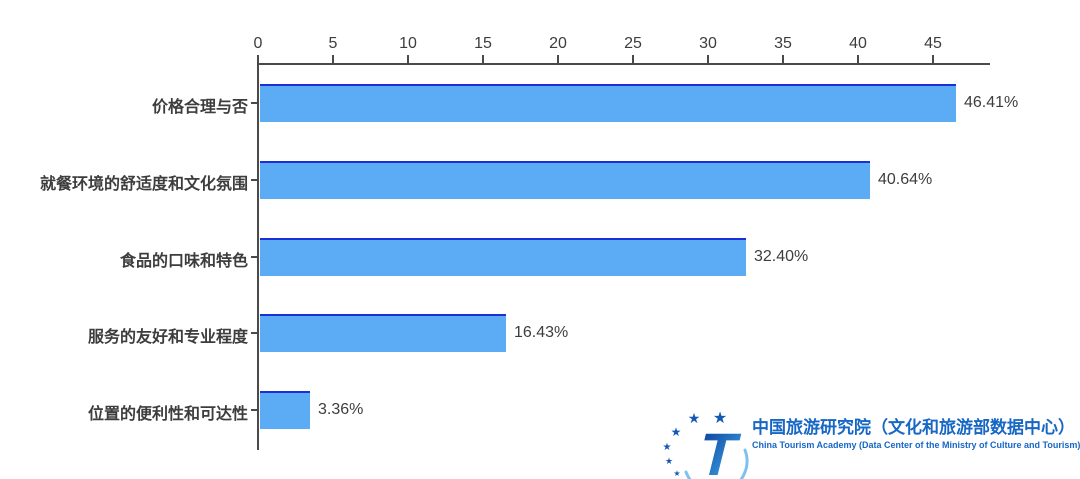 This screenshot has height=479, width=1080. Describe the element at coordinates (708, 43) in the screenshot. I see `x-tick-label: 30` at that location.